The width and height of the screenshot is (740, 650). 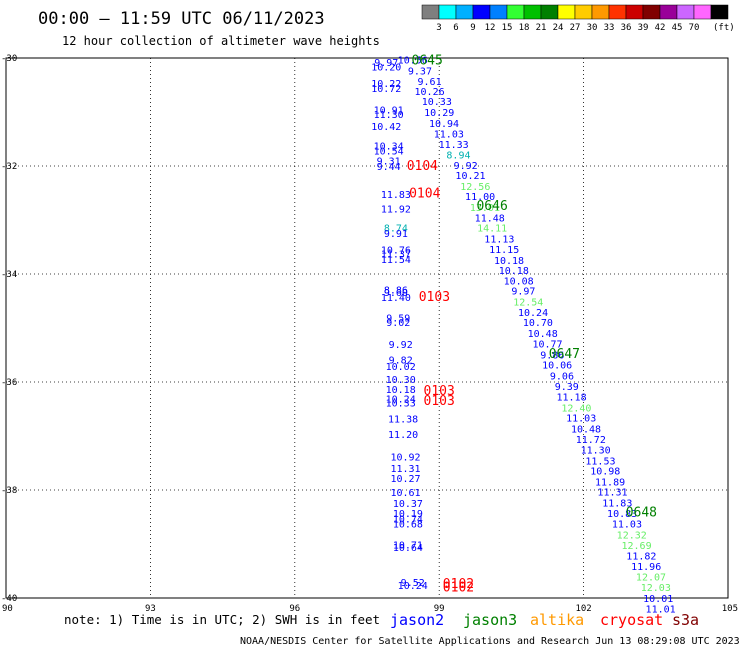 I want to click on wave-height-value: 10.06, so click(x=557, y=366).